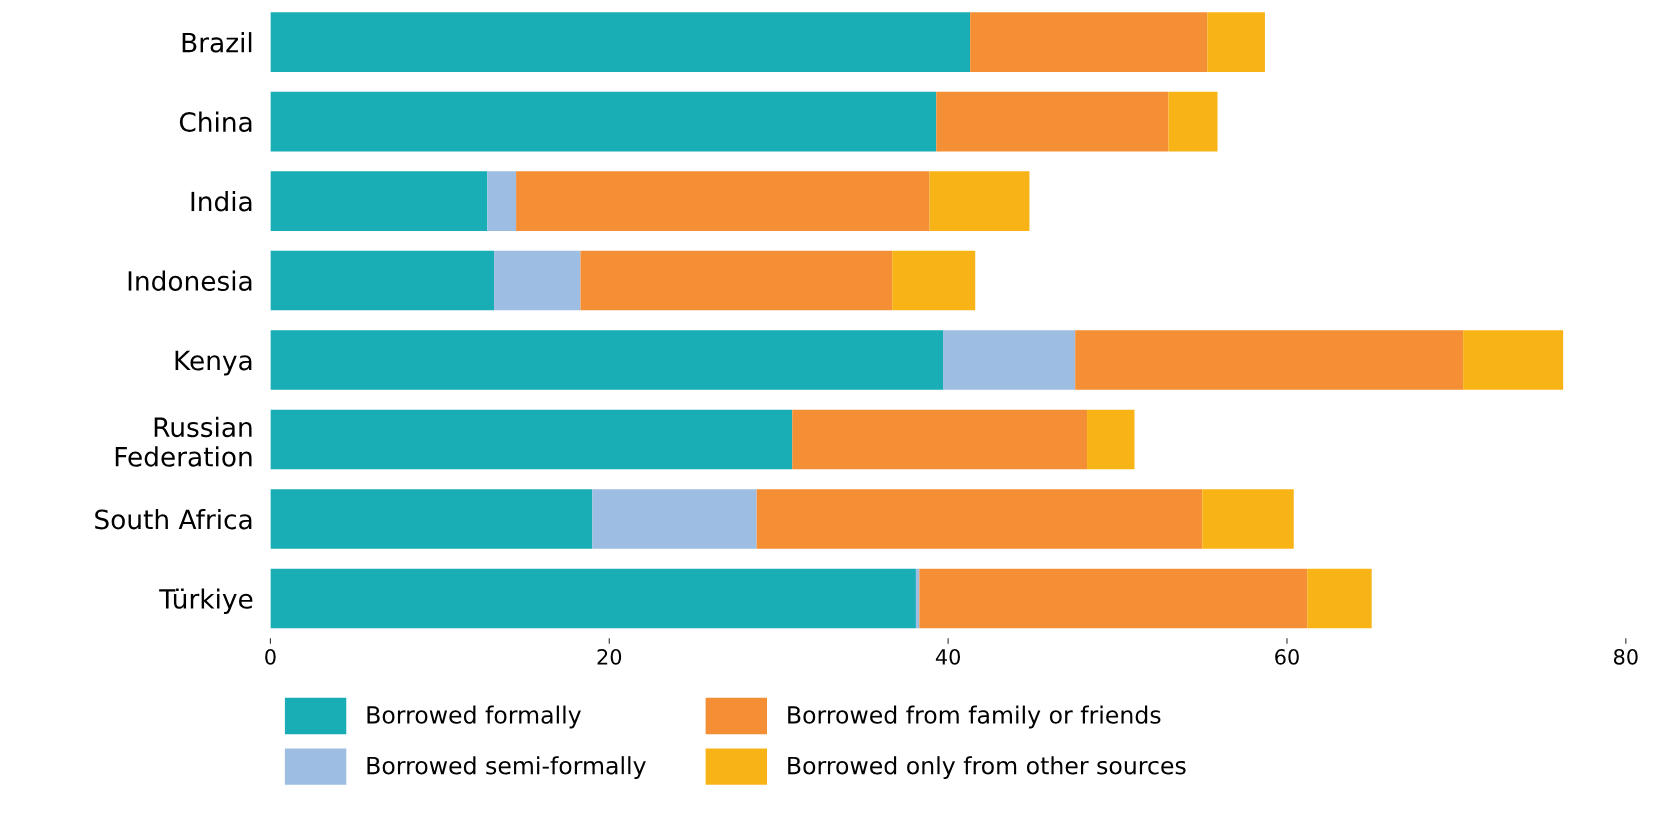 The width and height of the screenshot is (1659, 813). Describe the element at coordinates (474, 717) in the screenshot. I see `legend-label: Borrowed formally` at that location.